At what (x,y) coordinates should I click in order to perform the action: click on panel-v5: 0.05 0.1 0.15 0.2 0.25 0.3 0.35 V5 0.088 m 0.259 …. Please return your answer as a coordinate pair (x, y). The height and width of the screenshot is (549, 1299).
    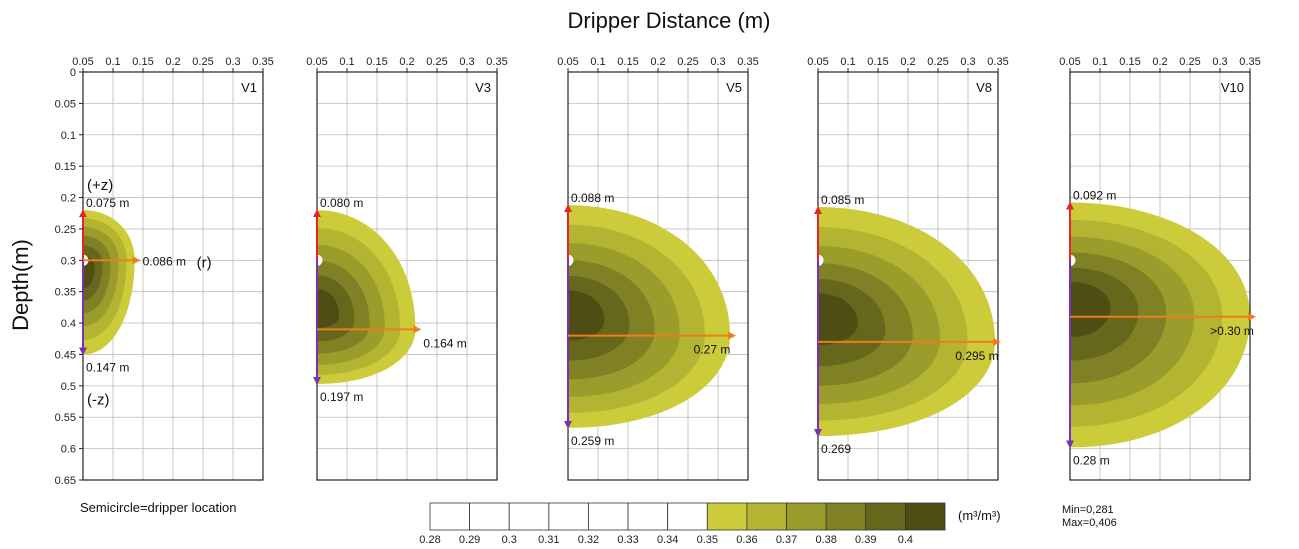
    Looking at the image, I should click on (658, 268).